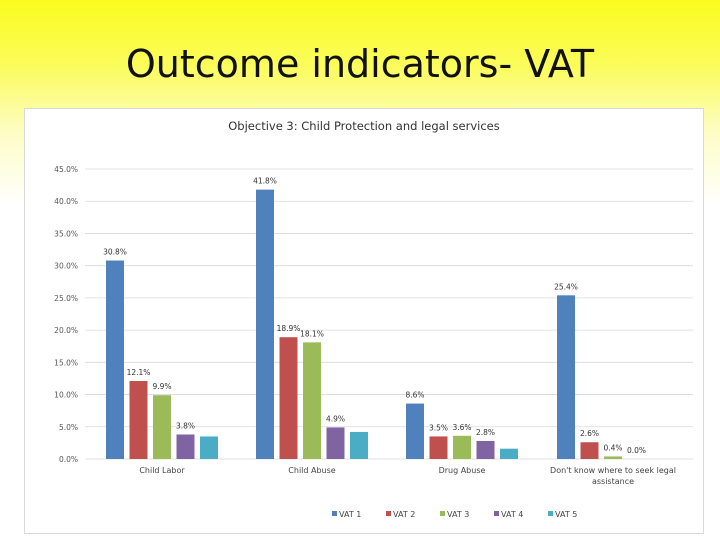  What do you see at coordinates (512, 514) in the screenshot?
I see `legend-label: VAT 4` at bounding box center [512, 514].